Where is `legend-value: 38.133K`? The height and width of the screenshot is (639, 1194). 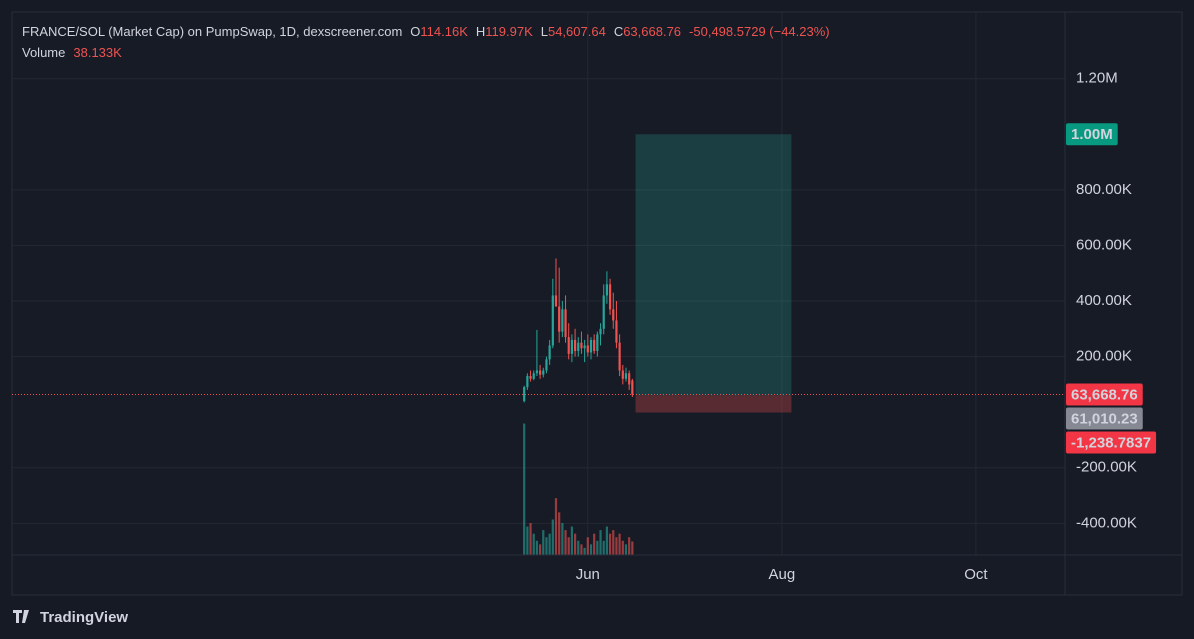 legend-value: 38.133K is located at coordinates (97, 52).